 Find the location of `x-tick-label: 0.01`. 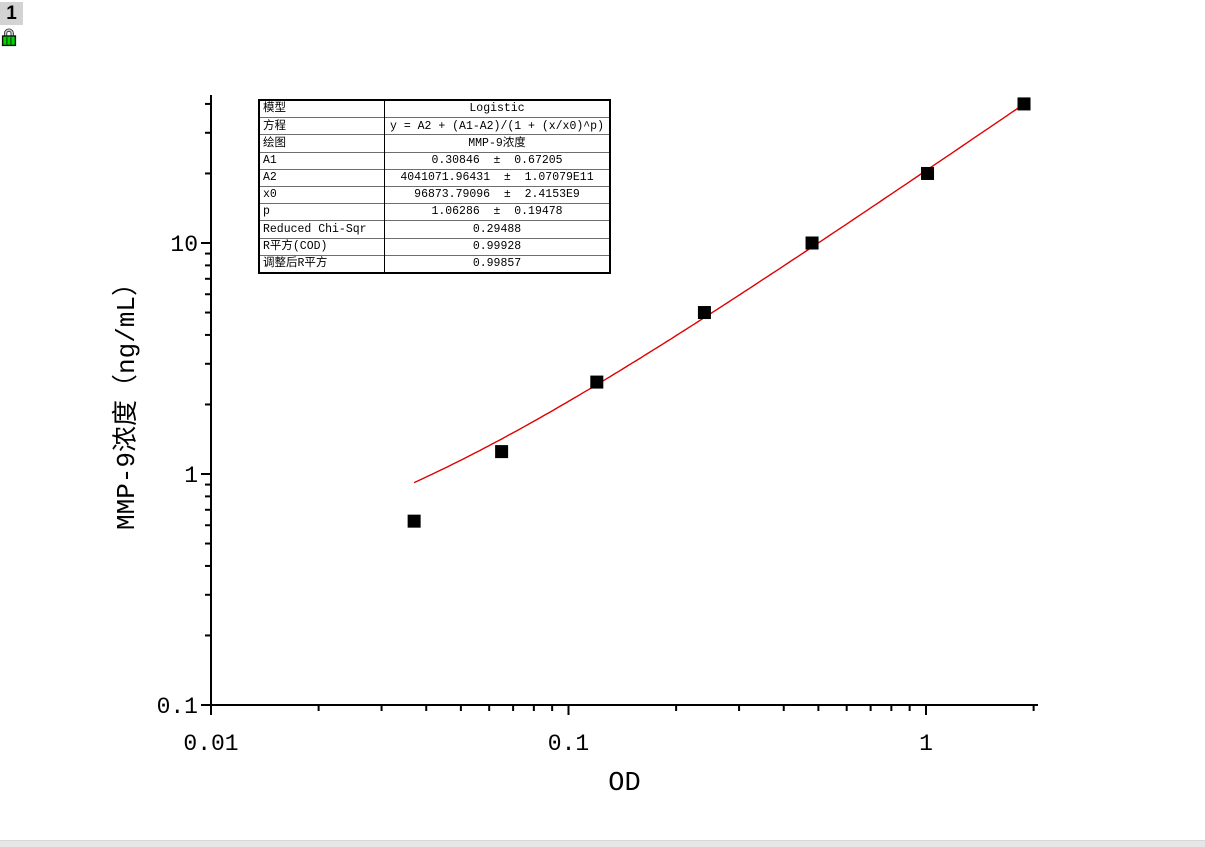

x-tick-label: 0.01 is located at coordinates (210, 744).